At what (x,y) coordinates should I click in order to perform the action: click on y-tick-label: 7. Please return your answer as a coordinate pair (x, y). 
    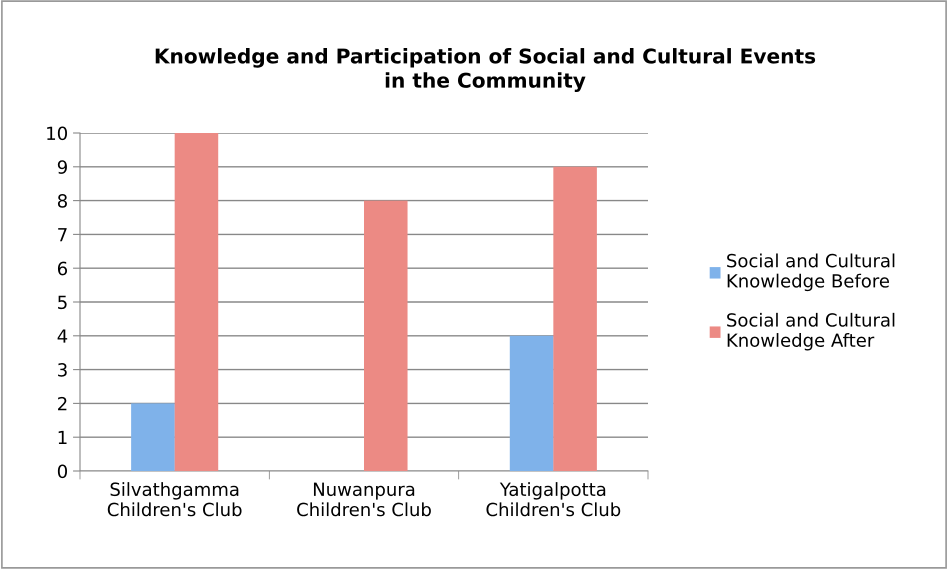
    Looking at the image, I should click on (62, 235).